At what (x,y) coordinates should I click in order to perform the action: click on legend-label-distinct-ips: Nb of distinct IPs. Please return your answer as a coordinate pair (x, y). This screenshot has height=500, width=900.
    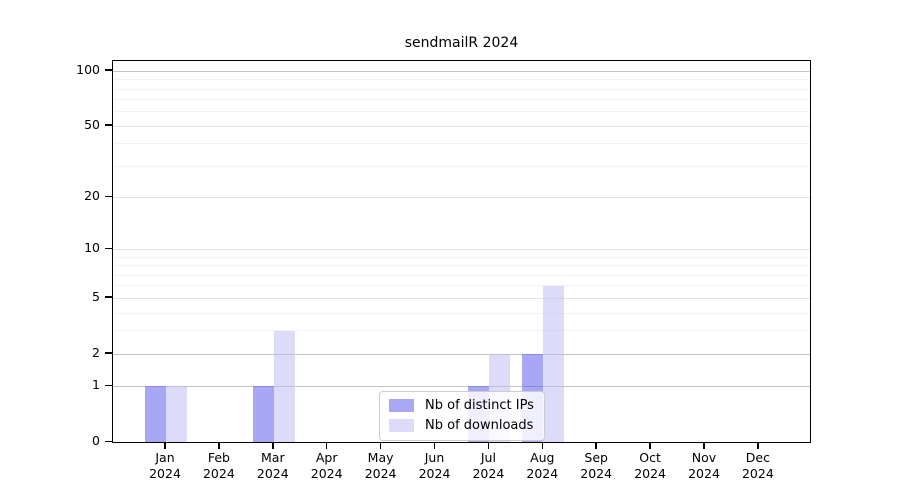
    Looking at the image, I should click on (479, 405).